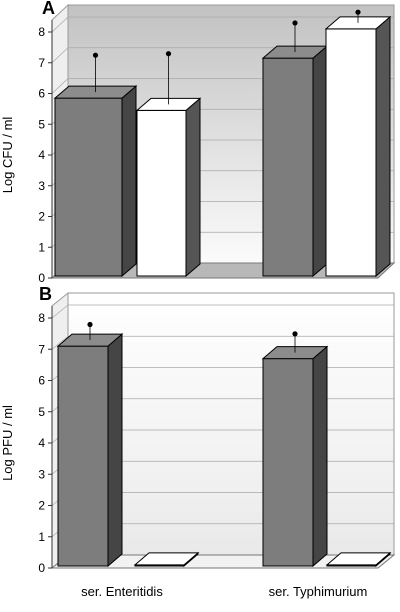 This screenshot has height=612, width=400. Describe the element at coordinates (7, 443) in the screenshot. I see `y-axis-label: Log PFU / ml` at that location.